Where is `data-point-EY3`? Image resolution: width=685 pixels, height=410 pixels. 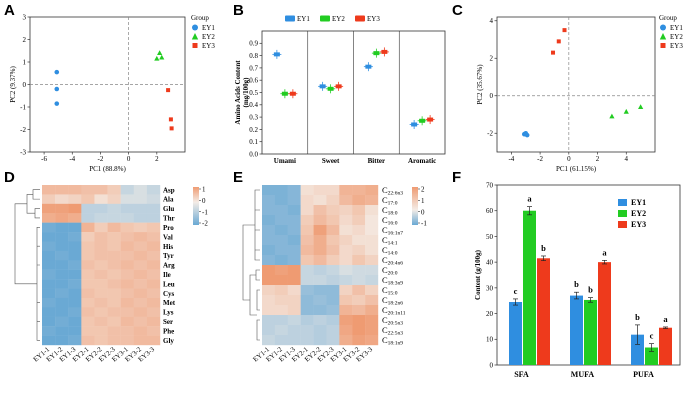 data-point-EY3 is located at coordinates (339, 86).